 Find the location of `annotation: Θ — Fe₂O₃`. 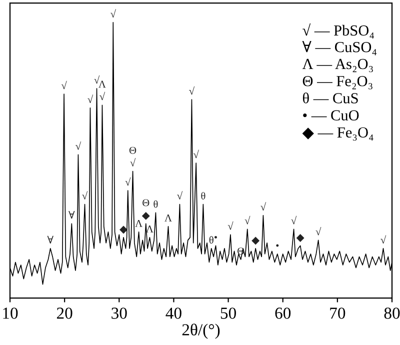

annotation: Θ — Fe₂O₃ is located at coordinates (337, 83).